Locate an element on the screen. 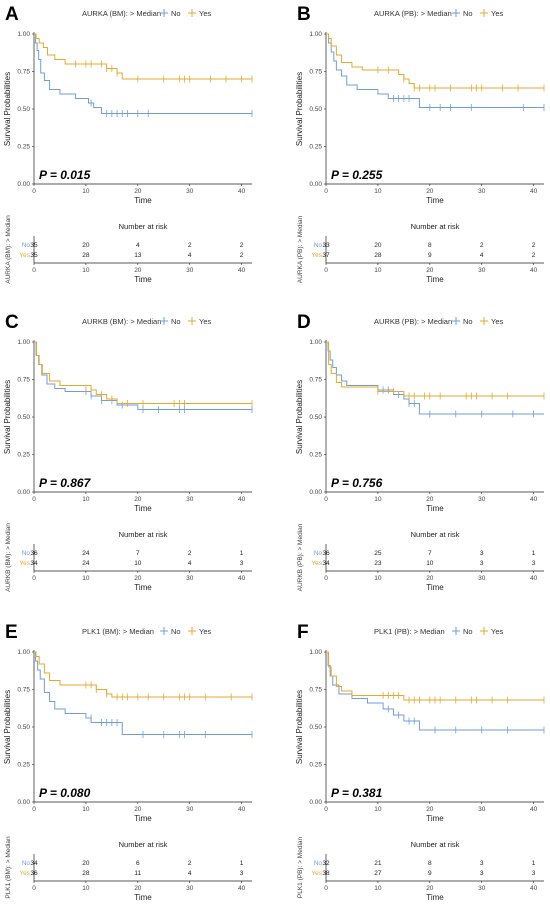 The width and height of the screenshot is (550, 906). x-tick-label: 10 is located at coordinates (378, 499).